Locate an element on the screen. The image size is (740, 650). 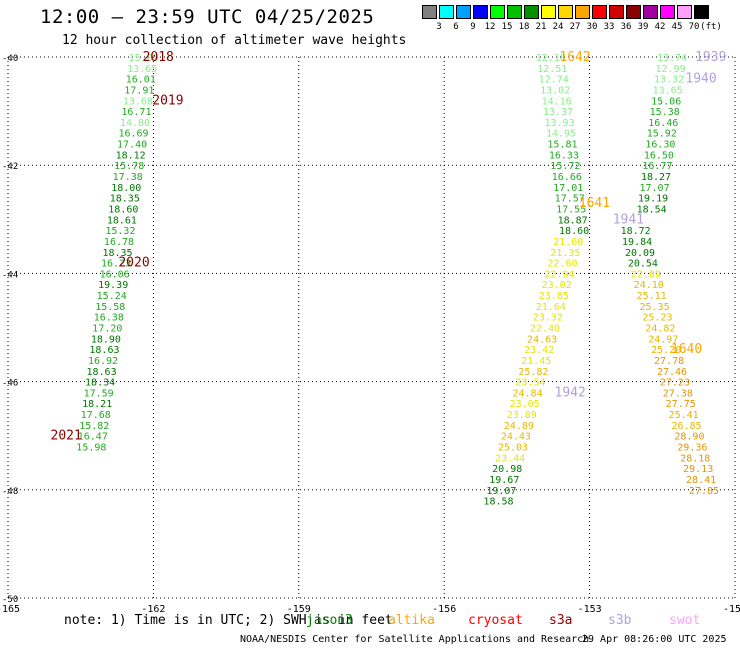
data-point-label: 25.41 is located at coordinates (684, 415).